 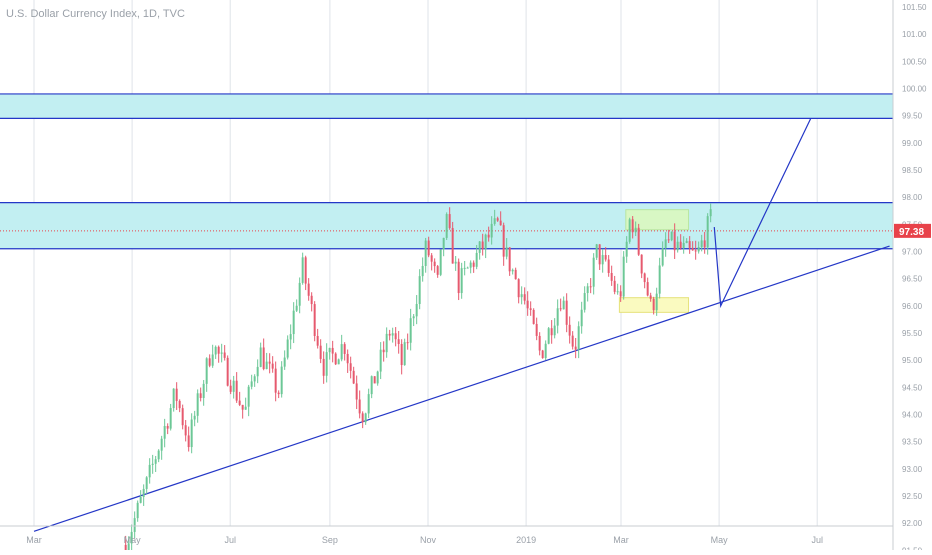 I want to click on resistance-zone, so click(x=446, y=106).